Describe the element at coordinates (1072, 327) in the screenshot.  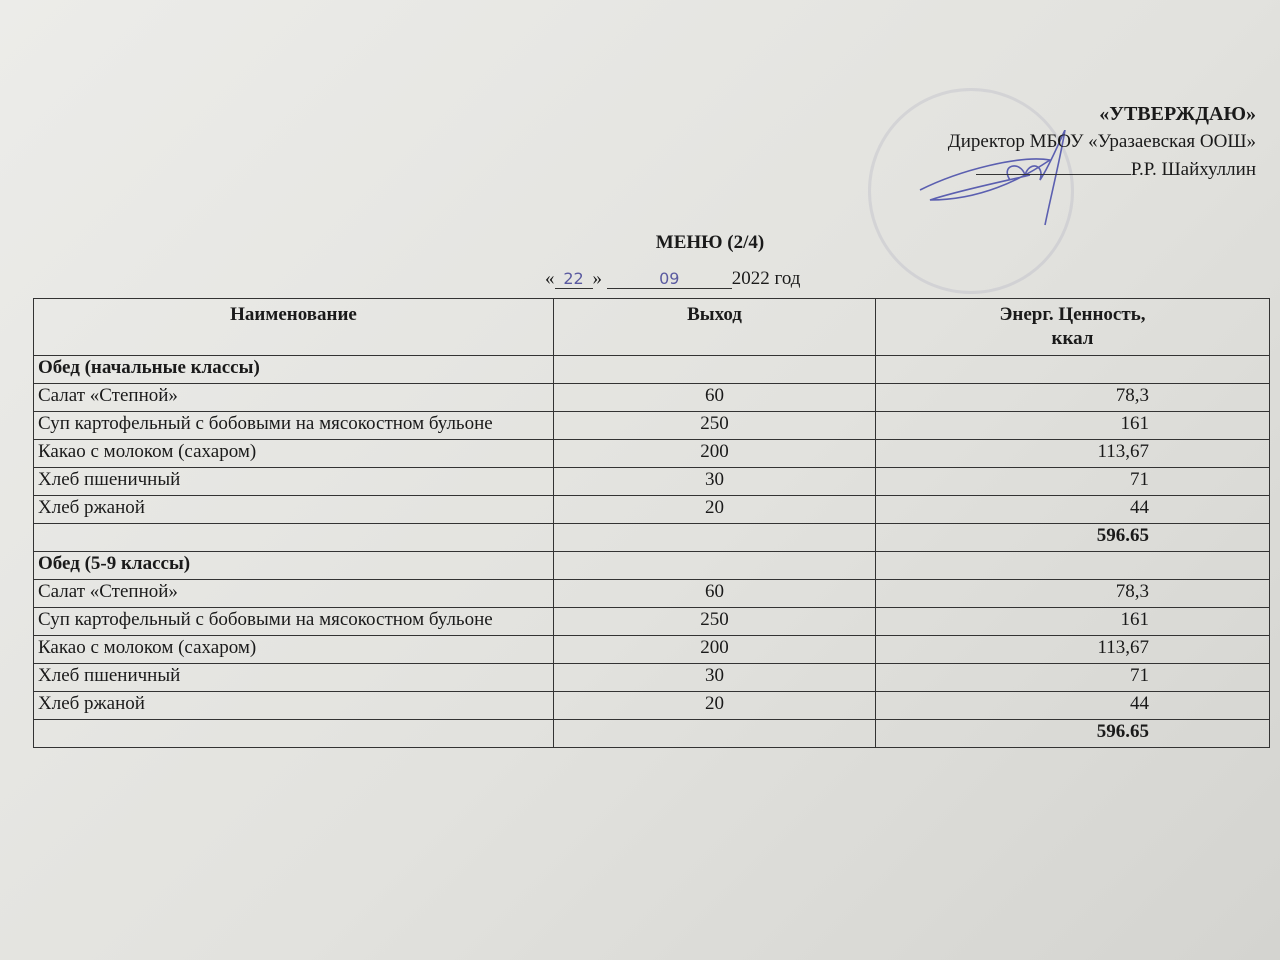
I see `header-energy: Энерг. Ценность, ккал` at that location.